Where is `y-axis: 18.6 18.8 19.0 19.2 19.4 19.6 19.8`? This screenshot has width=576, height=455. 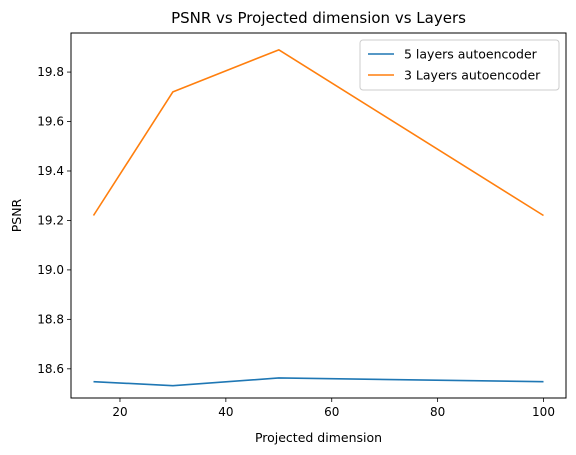
y-axis: 18.6 18.8 19.0 19.2 19.4 19.6 19.8 is located at coordinates (54, 220).